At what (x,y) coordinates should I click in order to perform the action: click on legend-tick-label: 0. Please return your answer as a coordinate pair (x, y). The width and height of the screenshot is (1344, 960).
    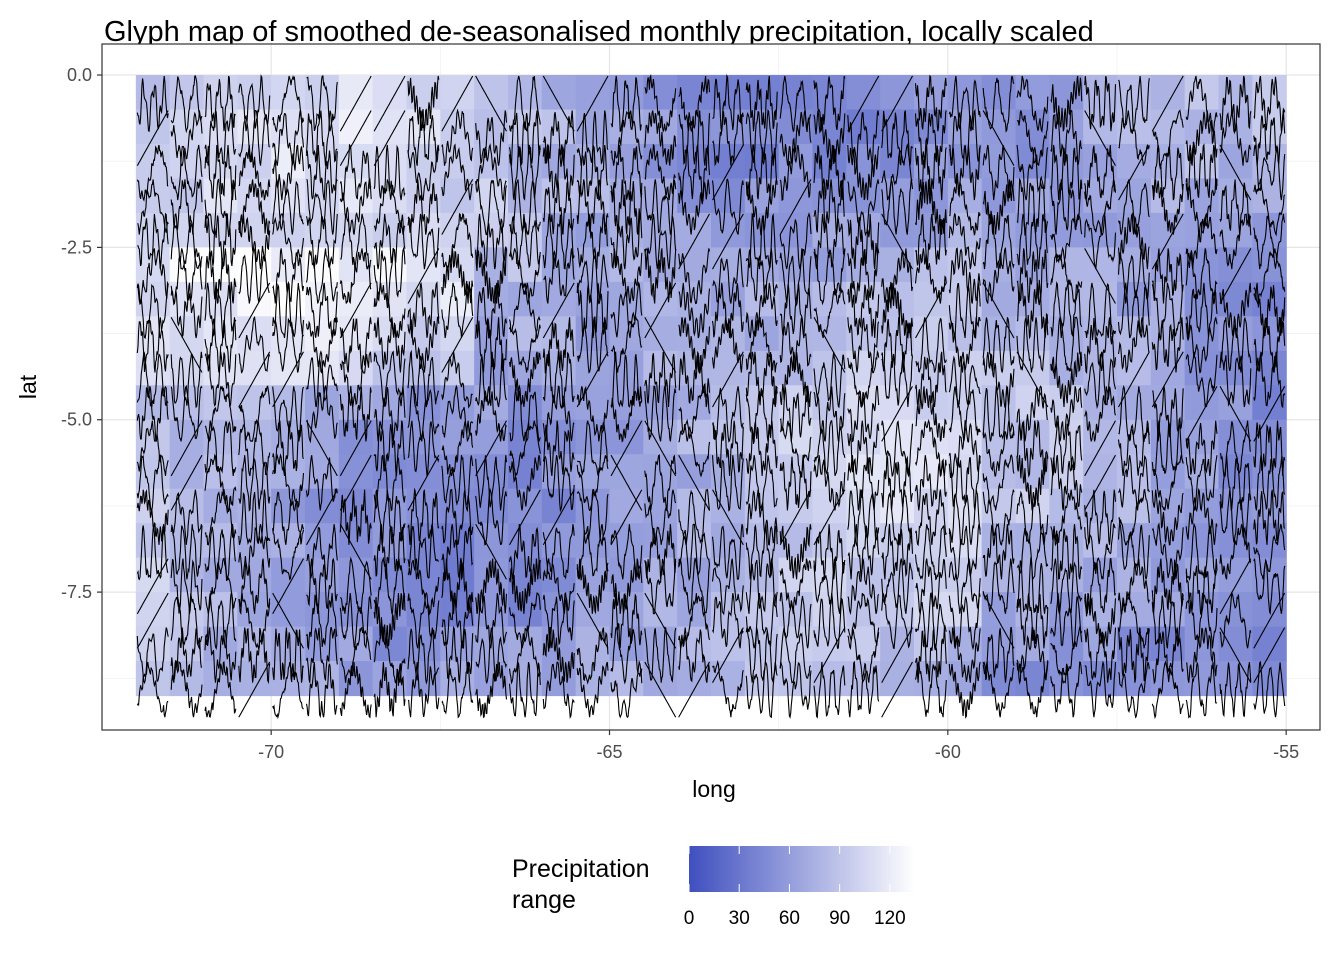
    Looking at the image, I should click on (689, 918).